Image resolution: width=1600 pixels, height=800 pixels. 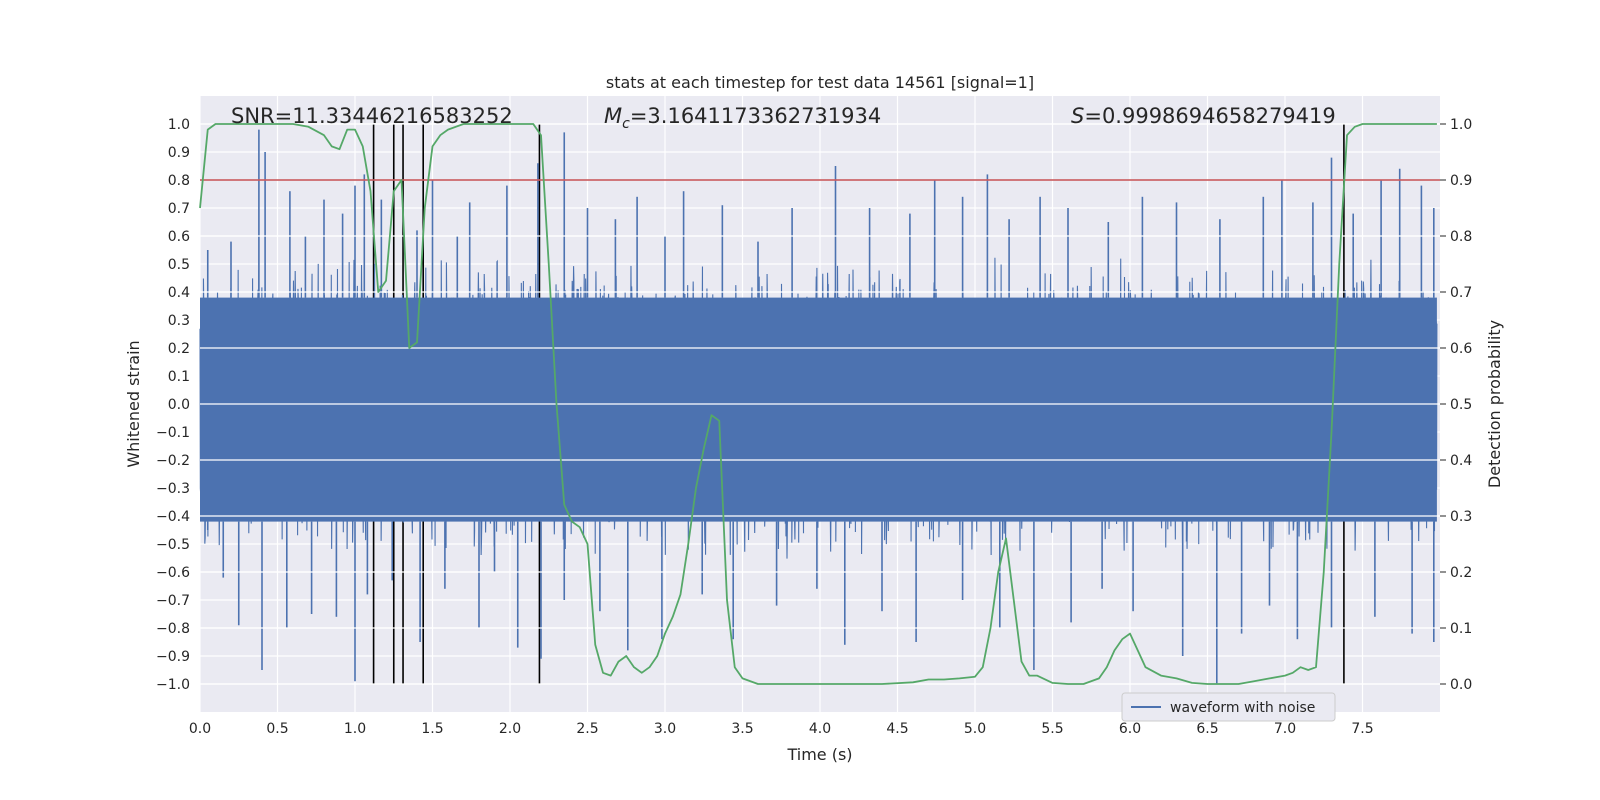 I want to click on x-tick-label: 4.5, so click(x=897, y=729).